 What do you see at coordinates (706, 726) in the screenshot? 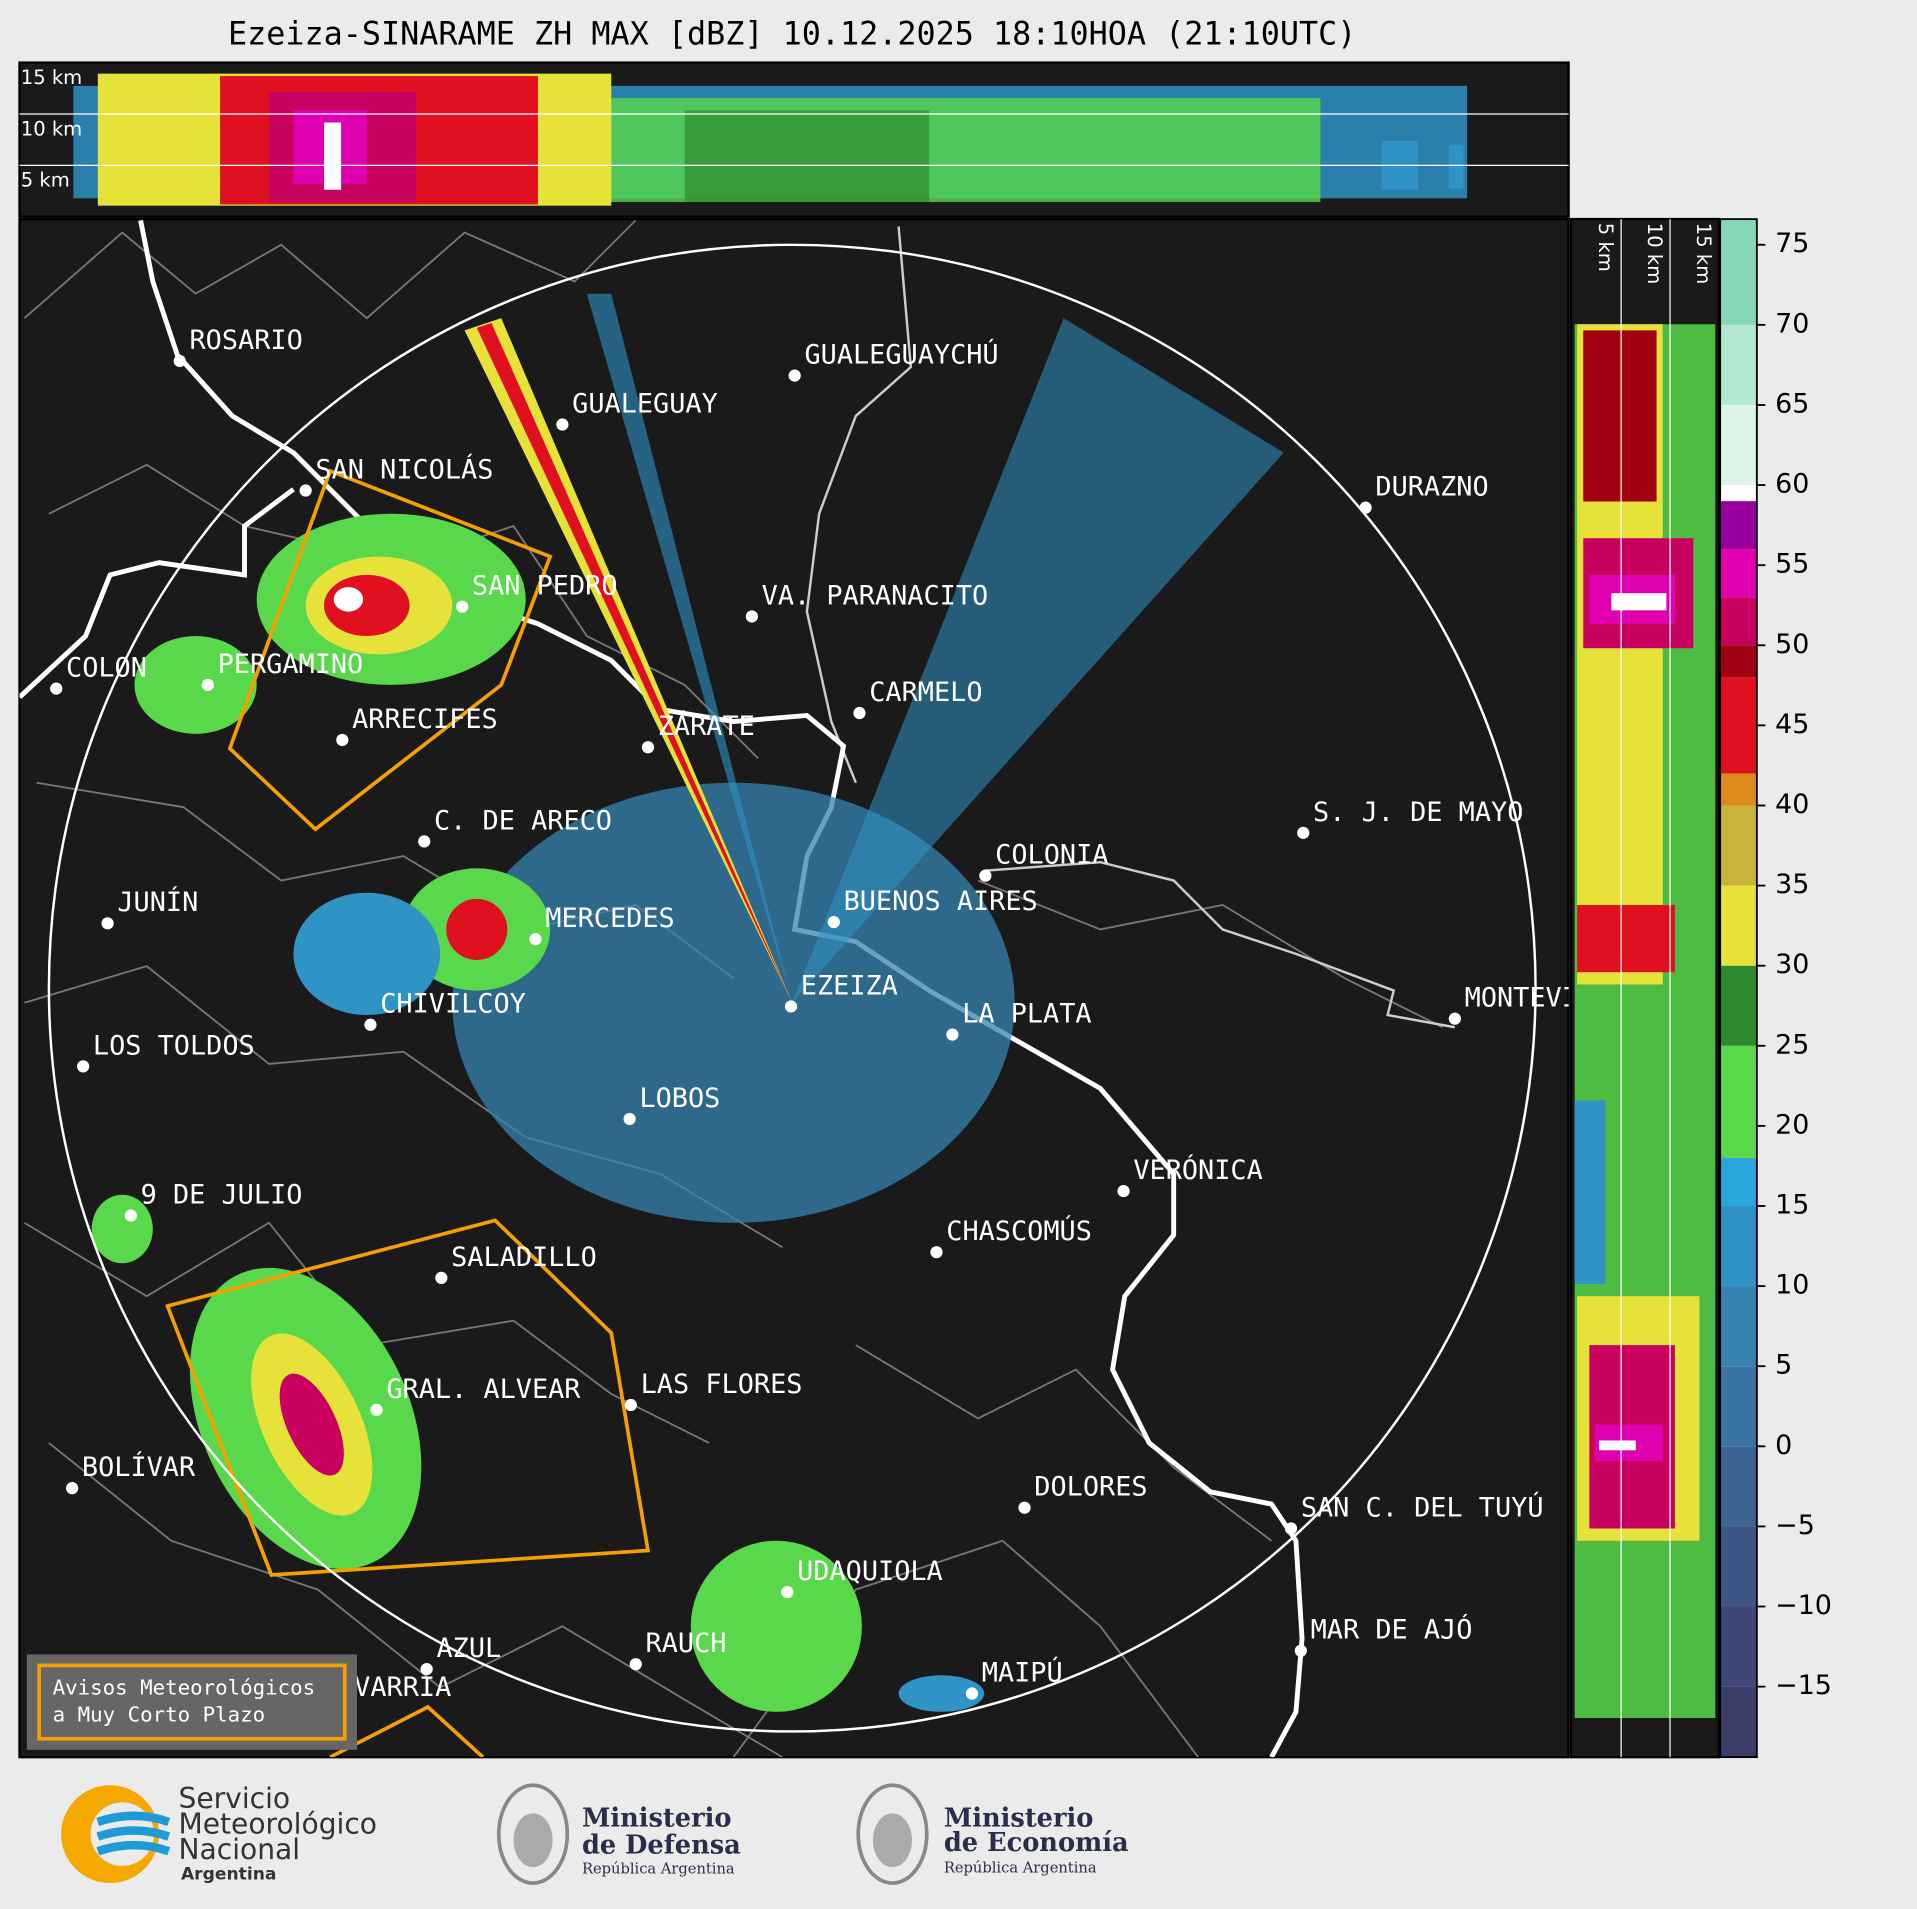
I see `city-label: ZÁRATE` at bounding box center [706, 726].